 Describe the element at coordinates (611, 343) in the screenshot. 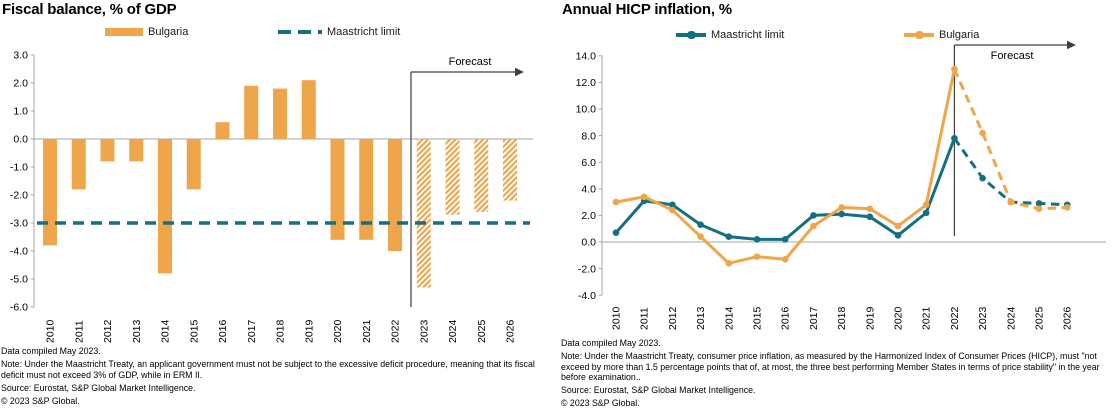

I see `data-compiled-note: Data compiled May 2023.` at that location.